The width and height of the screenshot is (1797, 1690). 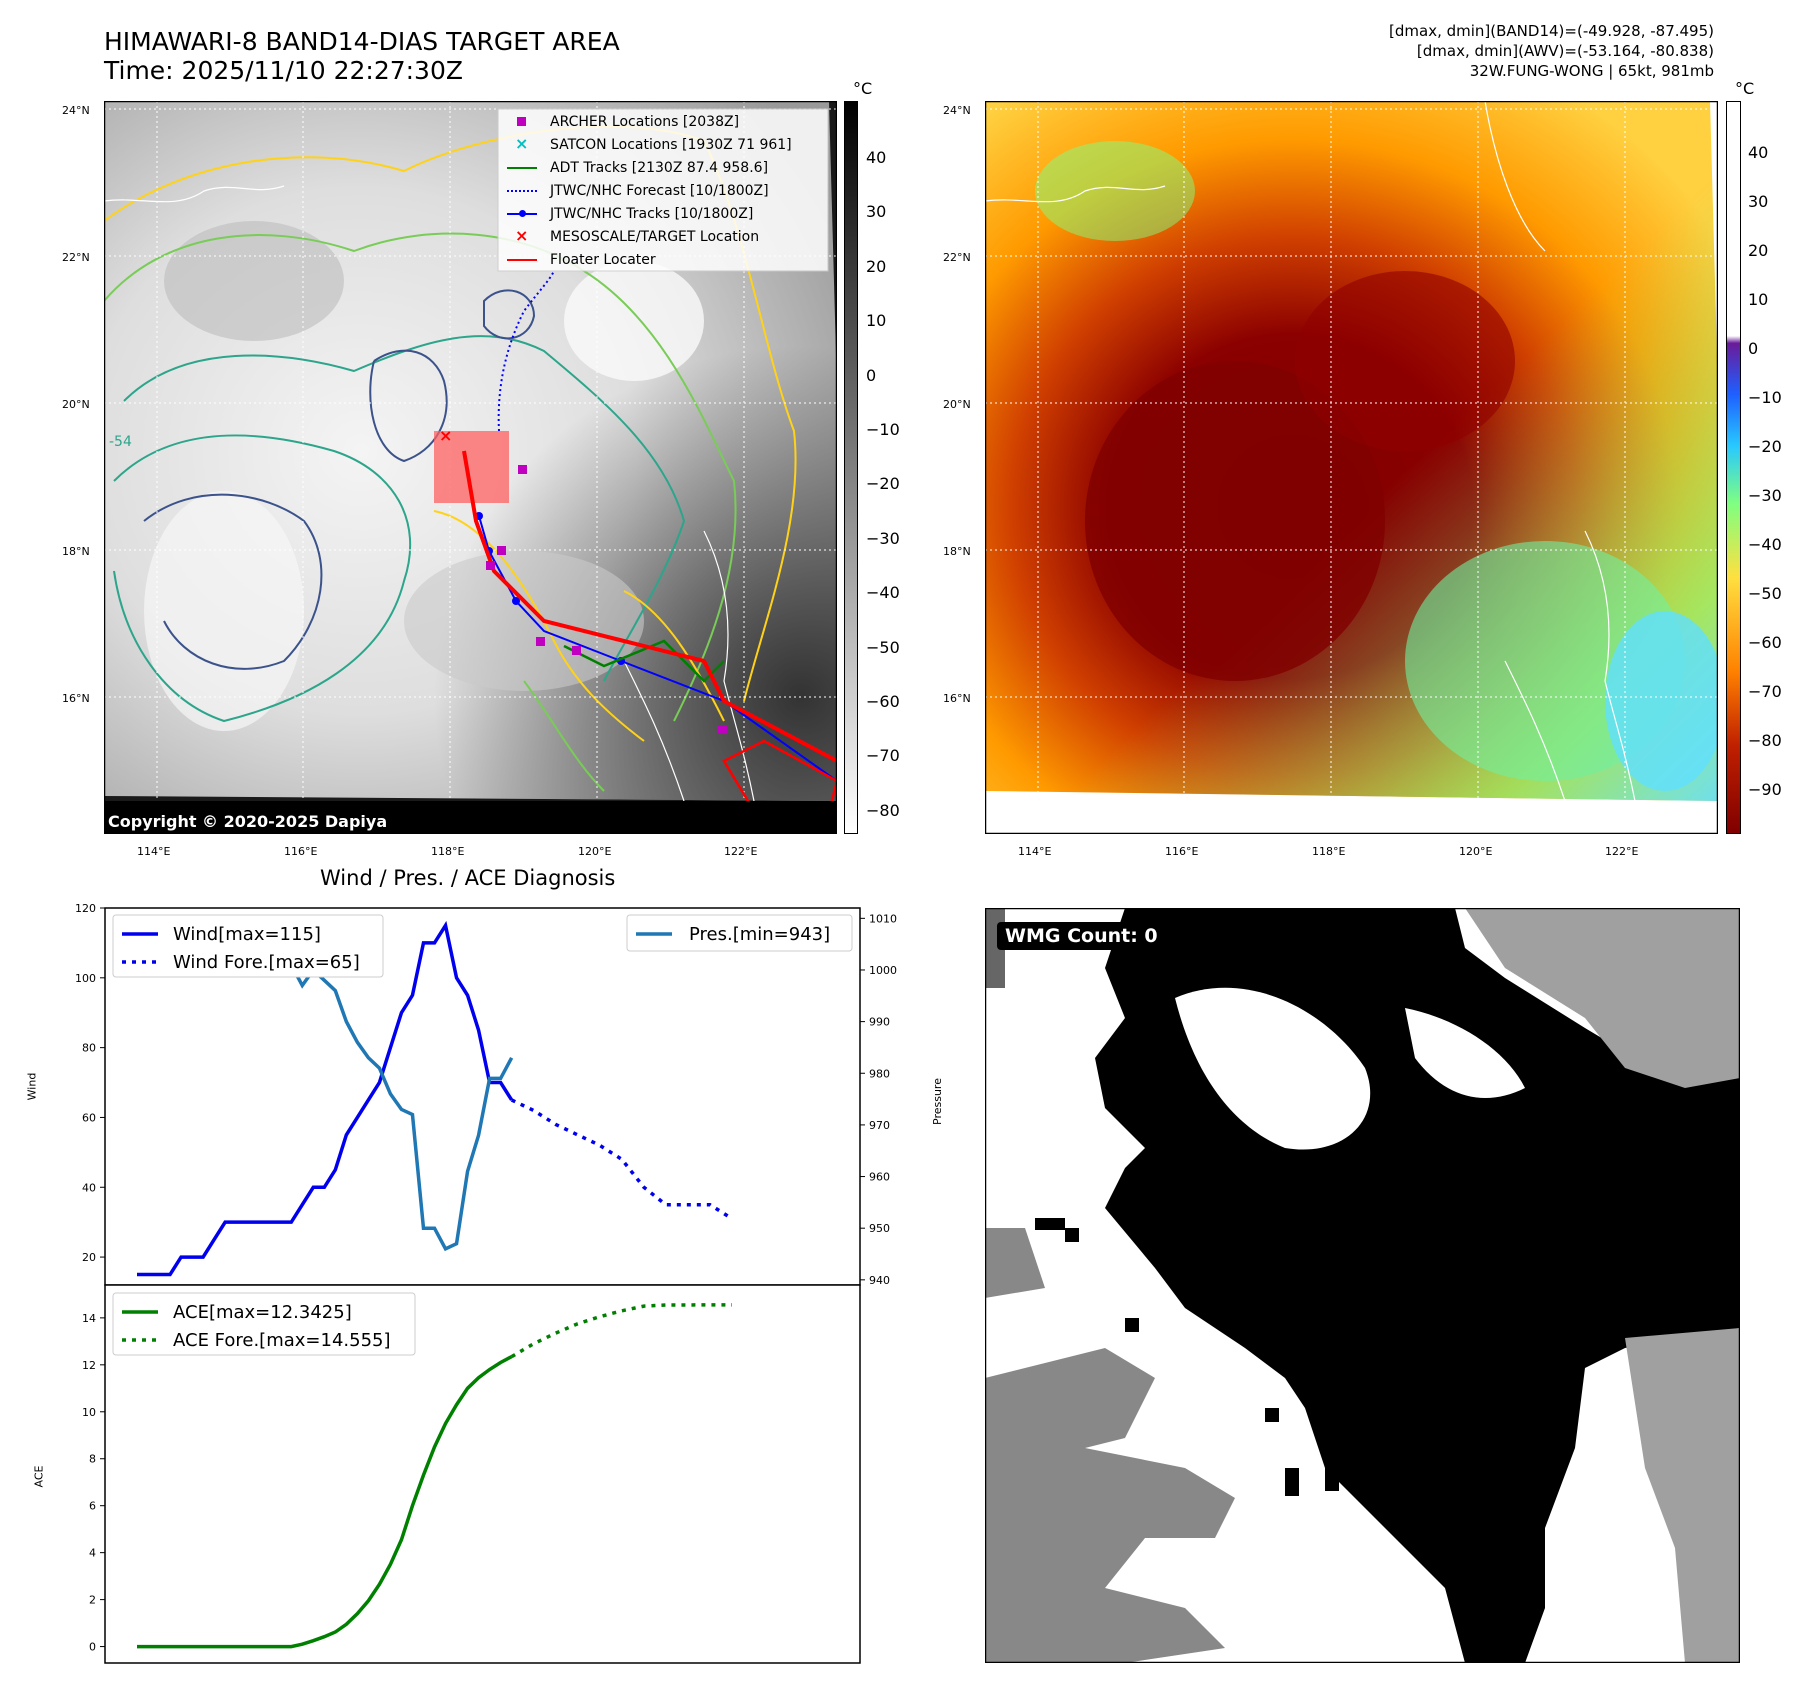 I want to click on ace-legend-label: ACE[max=12.3425], so click(x=262, y=1312).